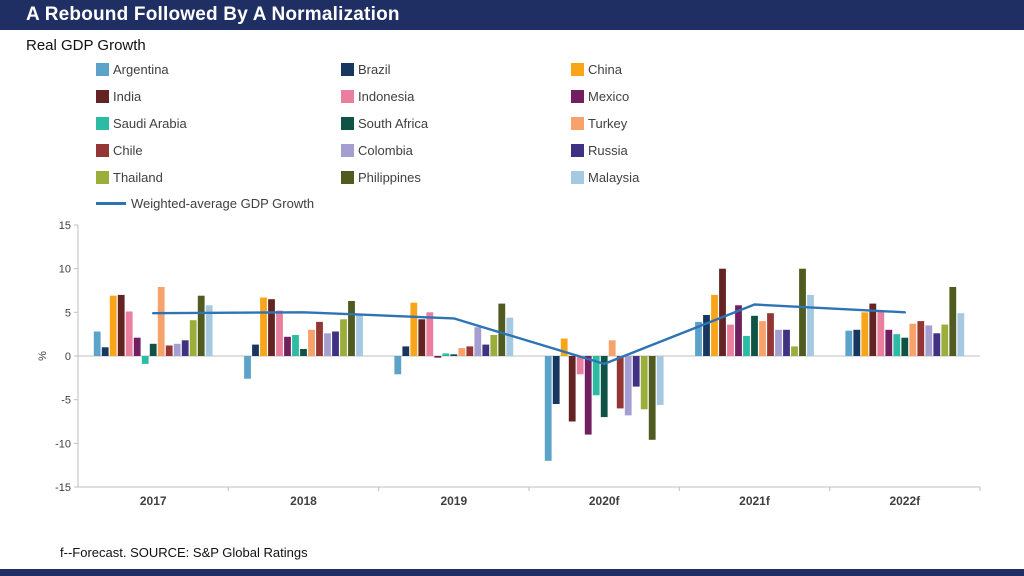 This screenshot has width=1024, height=576. What do you see at coordinates (111, 203) in the screenshot?
I see `line-swatch` at bounding box center [111, 203].